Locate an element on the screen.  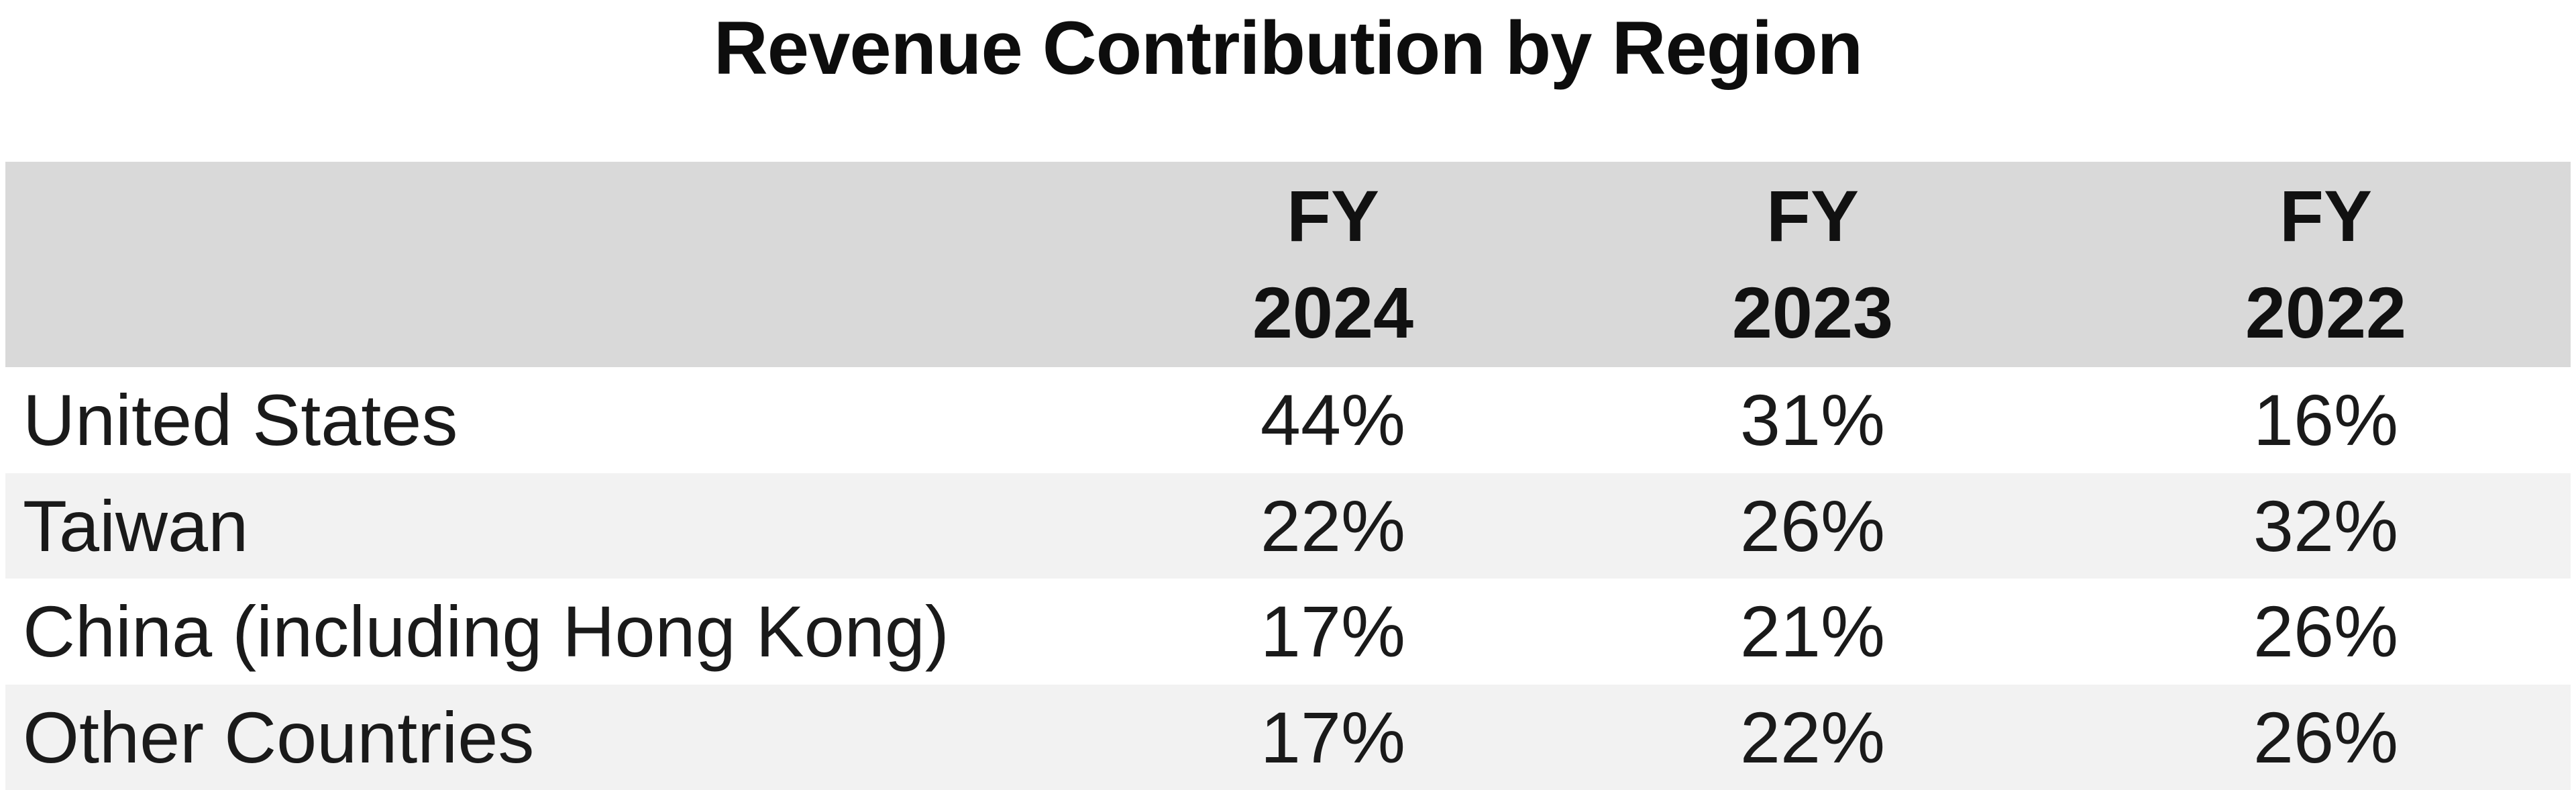
table-row-taiwan: Taiwan 22% 26% 32% is located at coordinates (1288, 526).